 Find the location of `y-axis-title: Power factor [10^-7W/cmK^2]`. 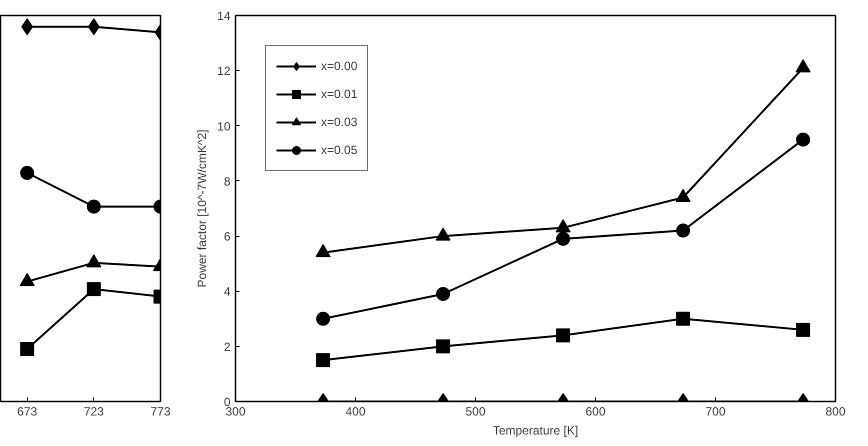

y-axis-title: Power factor [10^-7W/cmK^2] is located at coordinates (202, 209).